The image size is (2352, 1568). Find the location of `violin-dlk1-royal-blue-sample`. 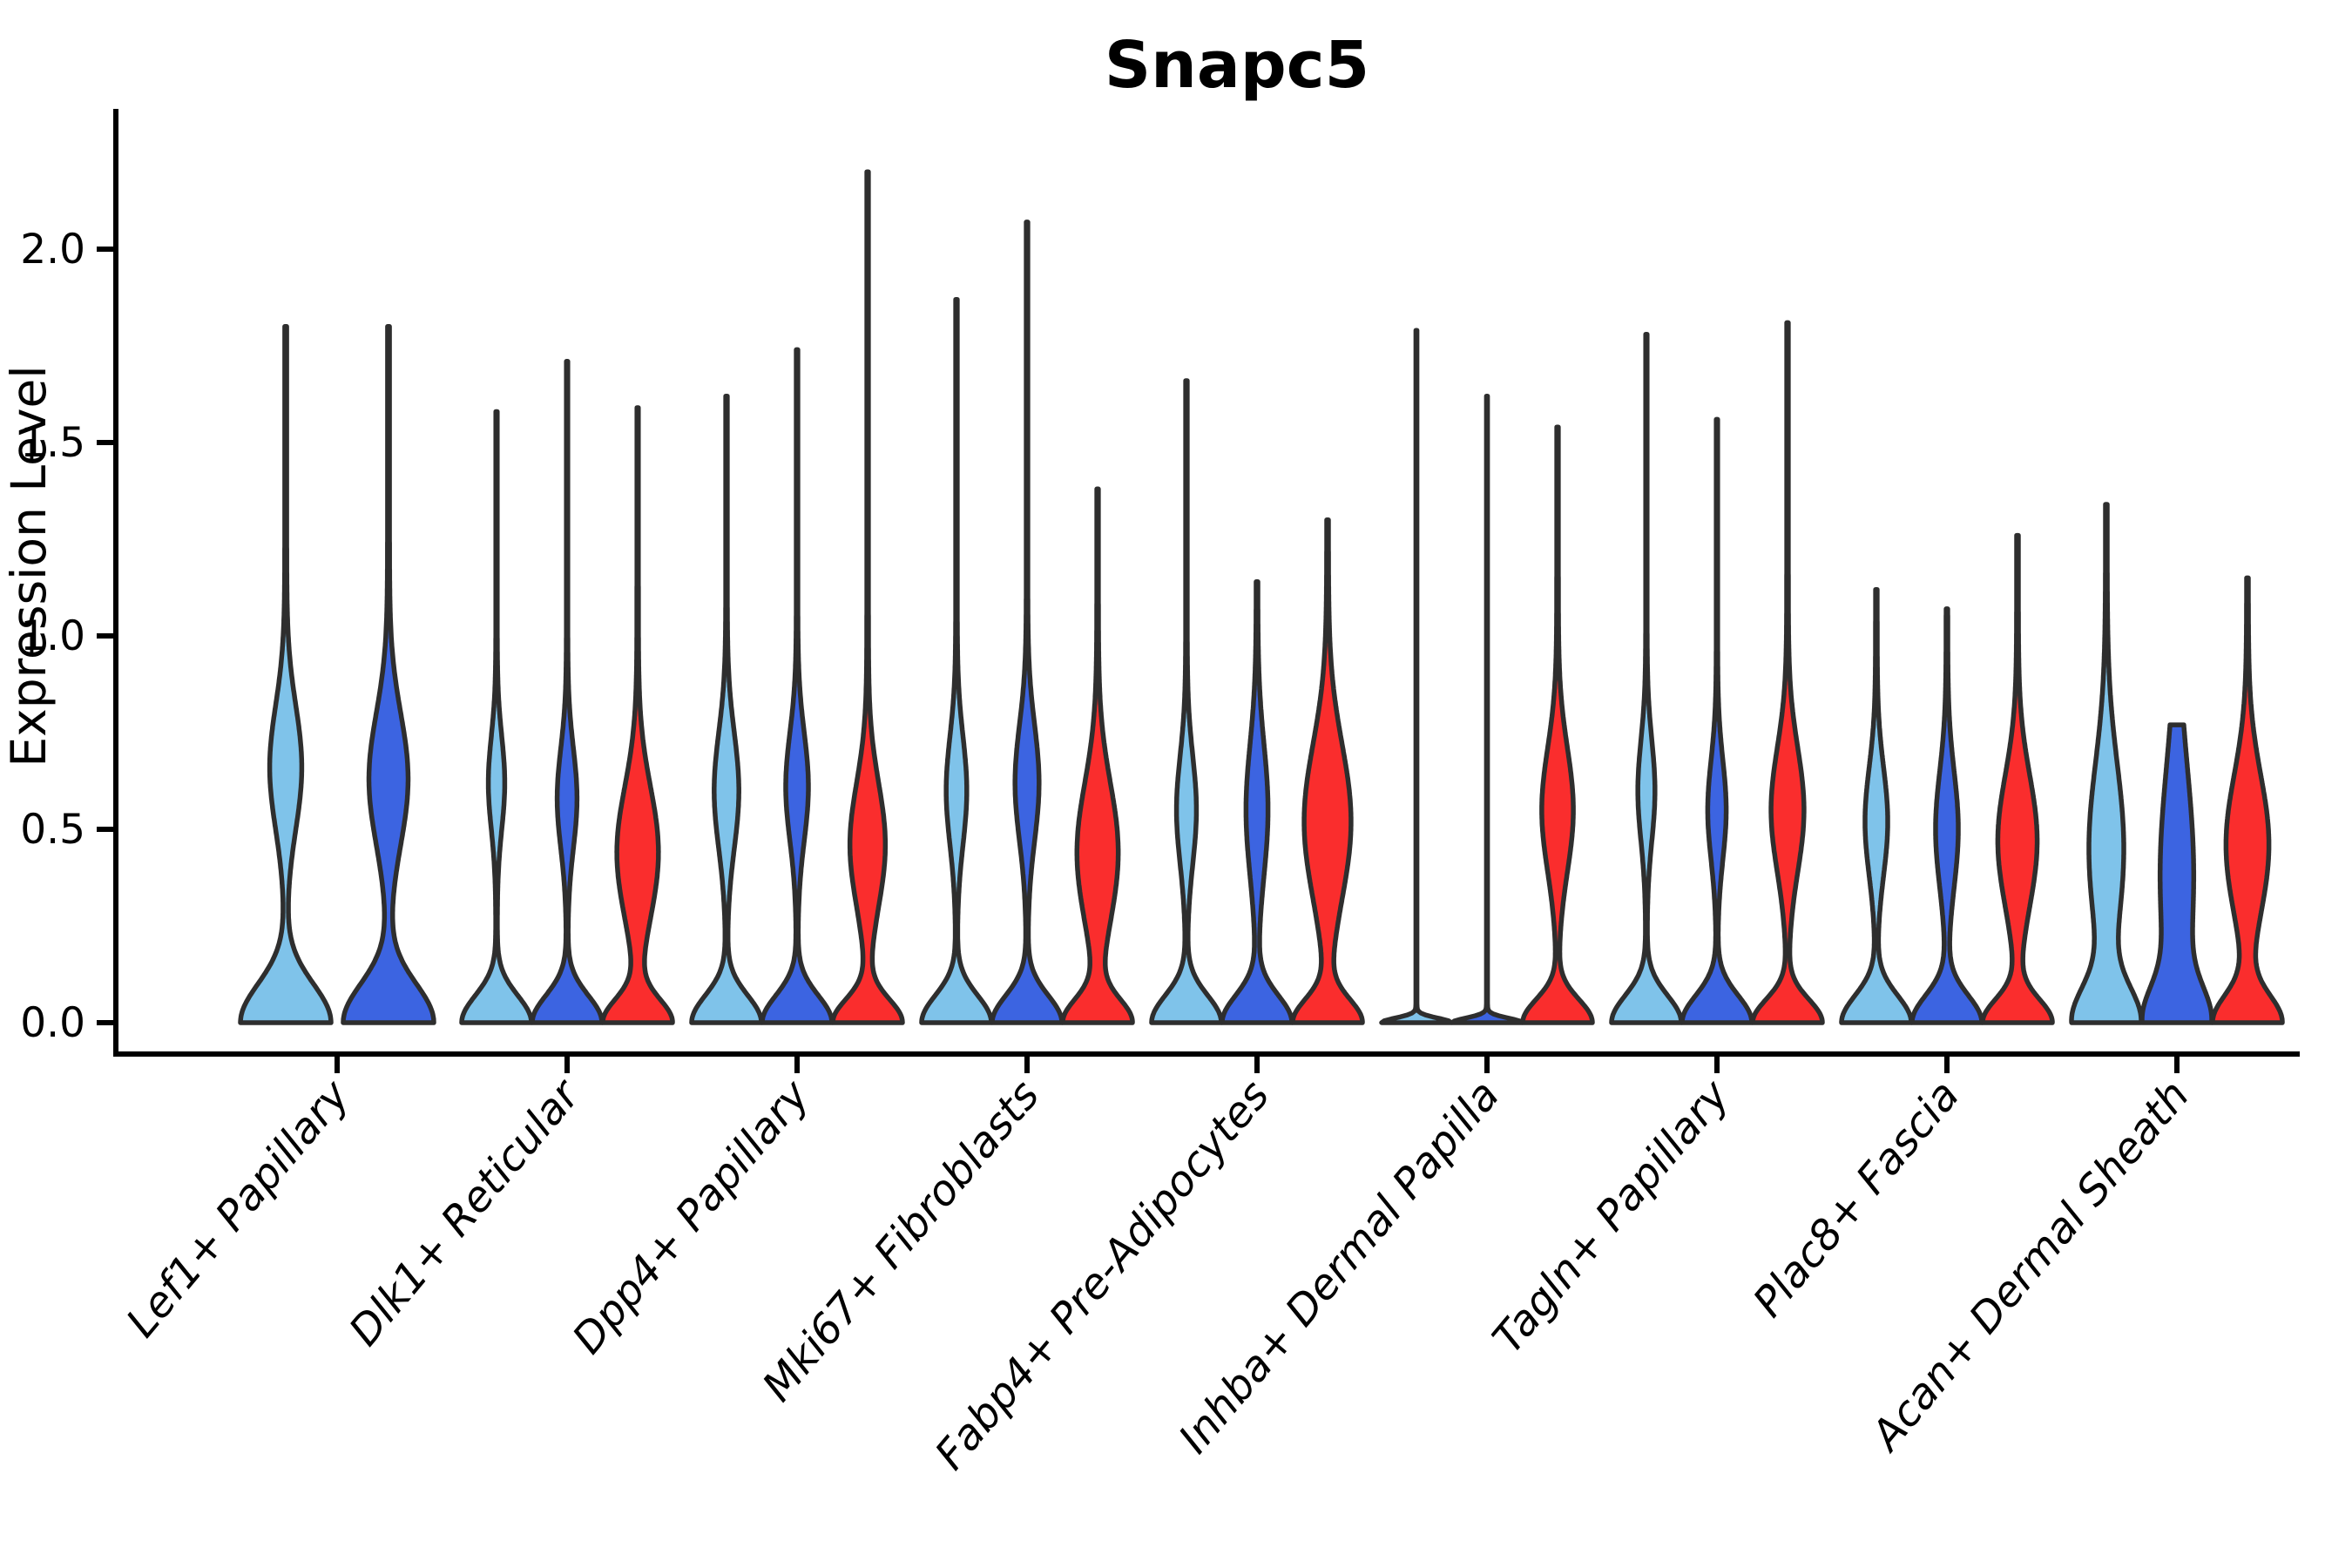

violin-dlk1-royal-blue-sample is located at coordinates (567, 692).